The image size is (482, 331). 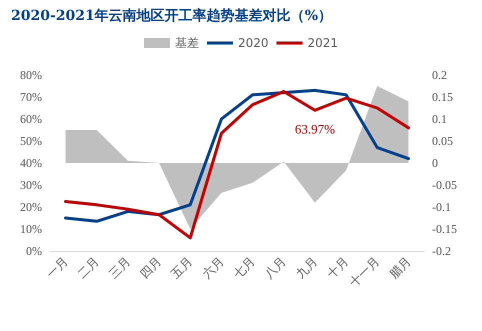 I want to click on y-tick-label: 20%, so click(x=31, y=207).